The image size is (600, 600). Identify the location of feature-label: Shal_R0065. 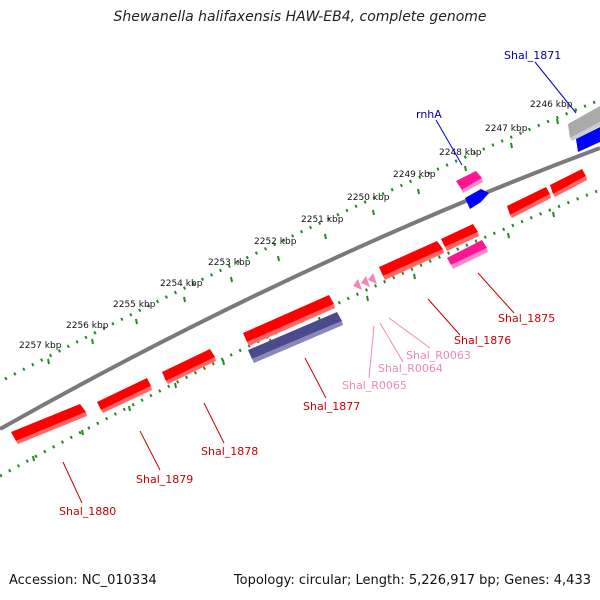
(374, 385).